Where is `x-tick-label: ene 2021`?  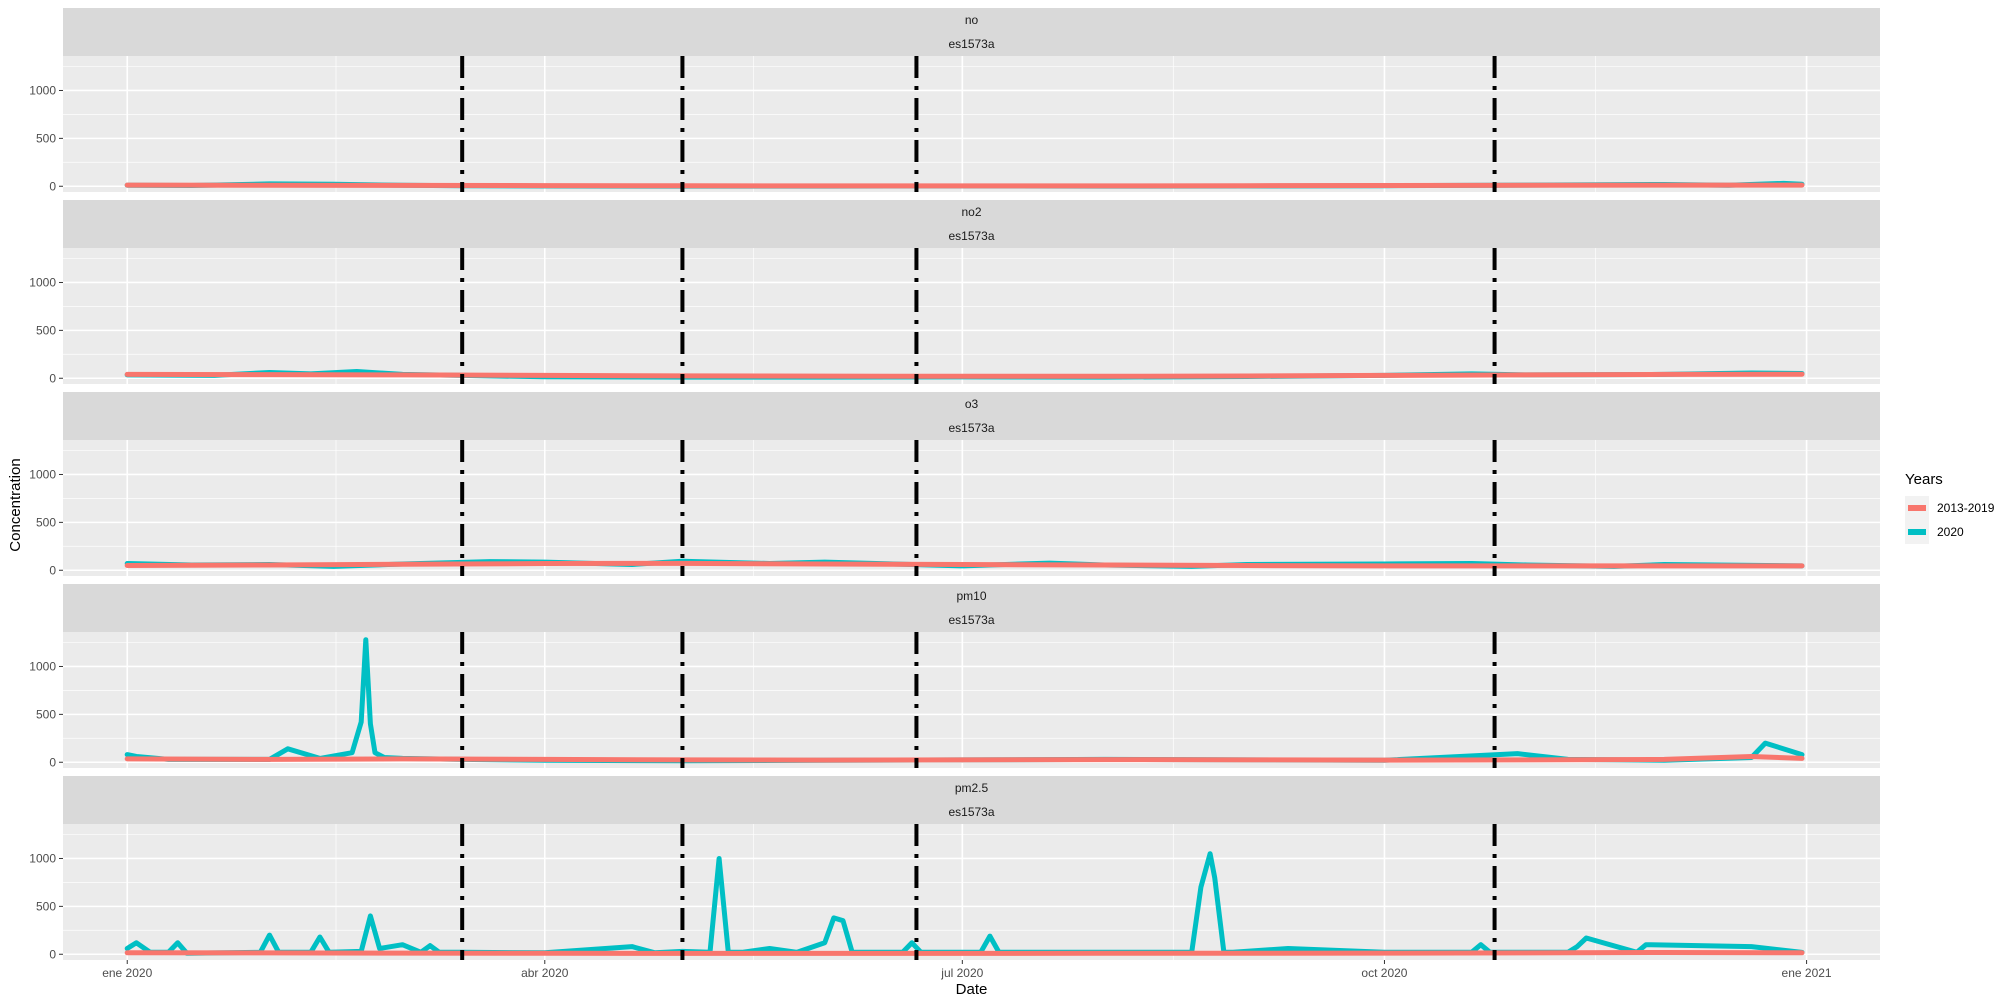 x-tick-label: ene 2021 is located at coordinates (1807, 973).